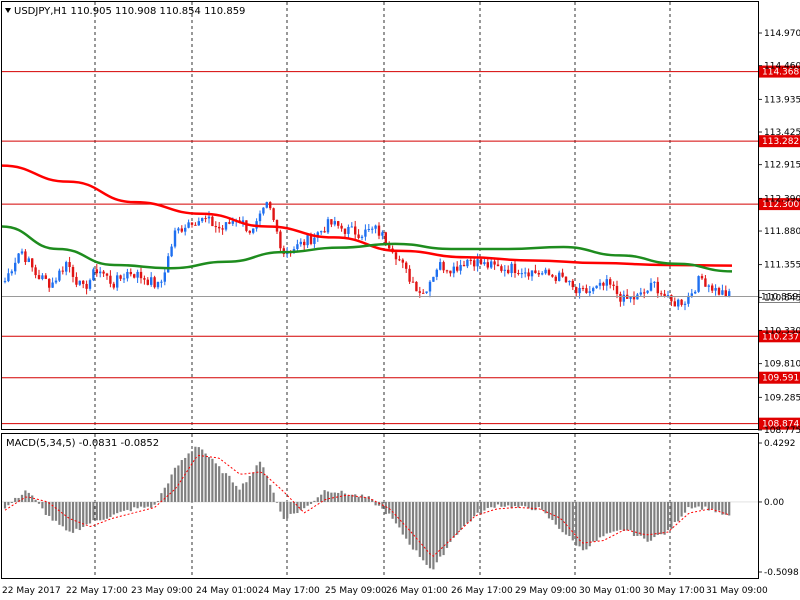  What do you see at coordinates (779, 377) in the screenshot?
I see `level-label-box` at bounding box center [779, 377].